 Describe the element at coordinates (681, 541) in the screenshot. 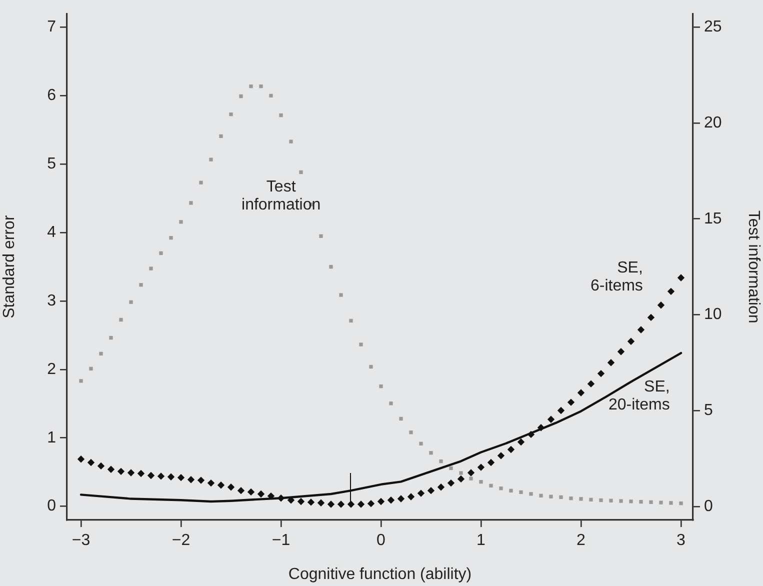

I see `x-tick-label: 3` at that location.